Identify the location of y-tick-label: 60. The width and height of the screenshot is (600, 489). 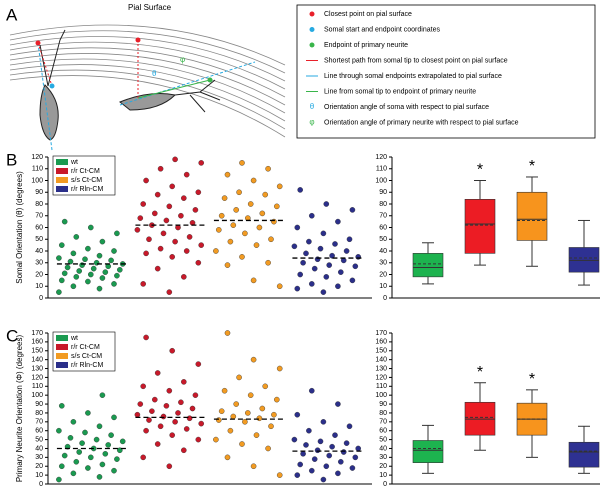
(39, 431).